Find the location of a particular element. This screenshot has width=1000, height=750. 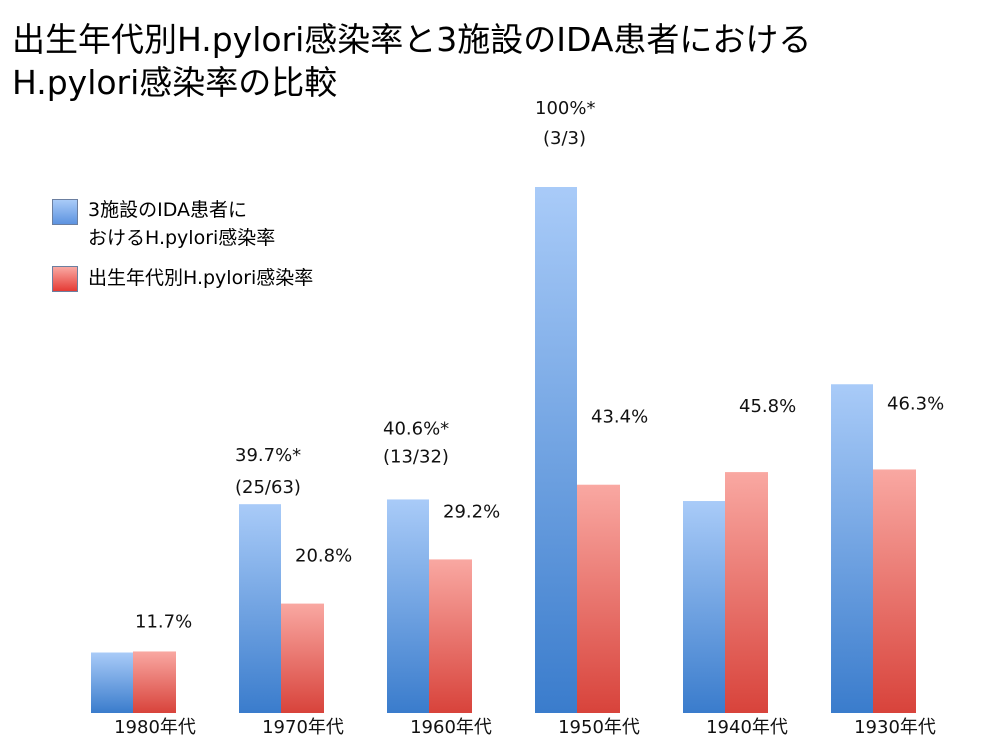

data-label-red: 46.3% is located at coordinates (915, 403).